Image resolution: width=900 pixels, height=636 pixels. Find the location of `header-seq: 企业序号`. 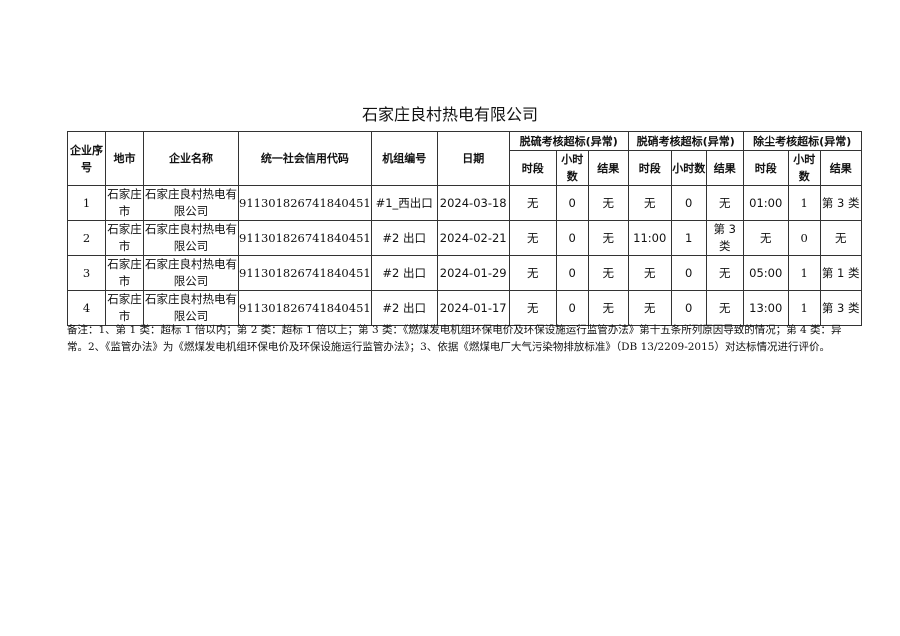

header-seq: 企业序号 is located at coordinates (86, 158).